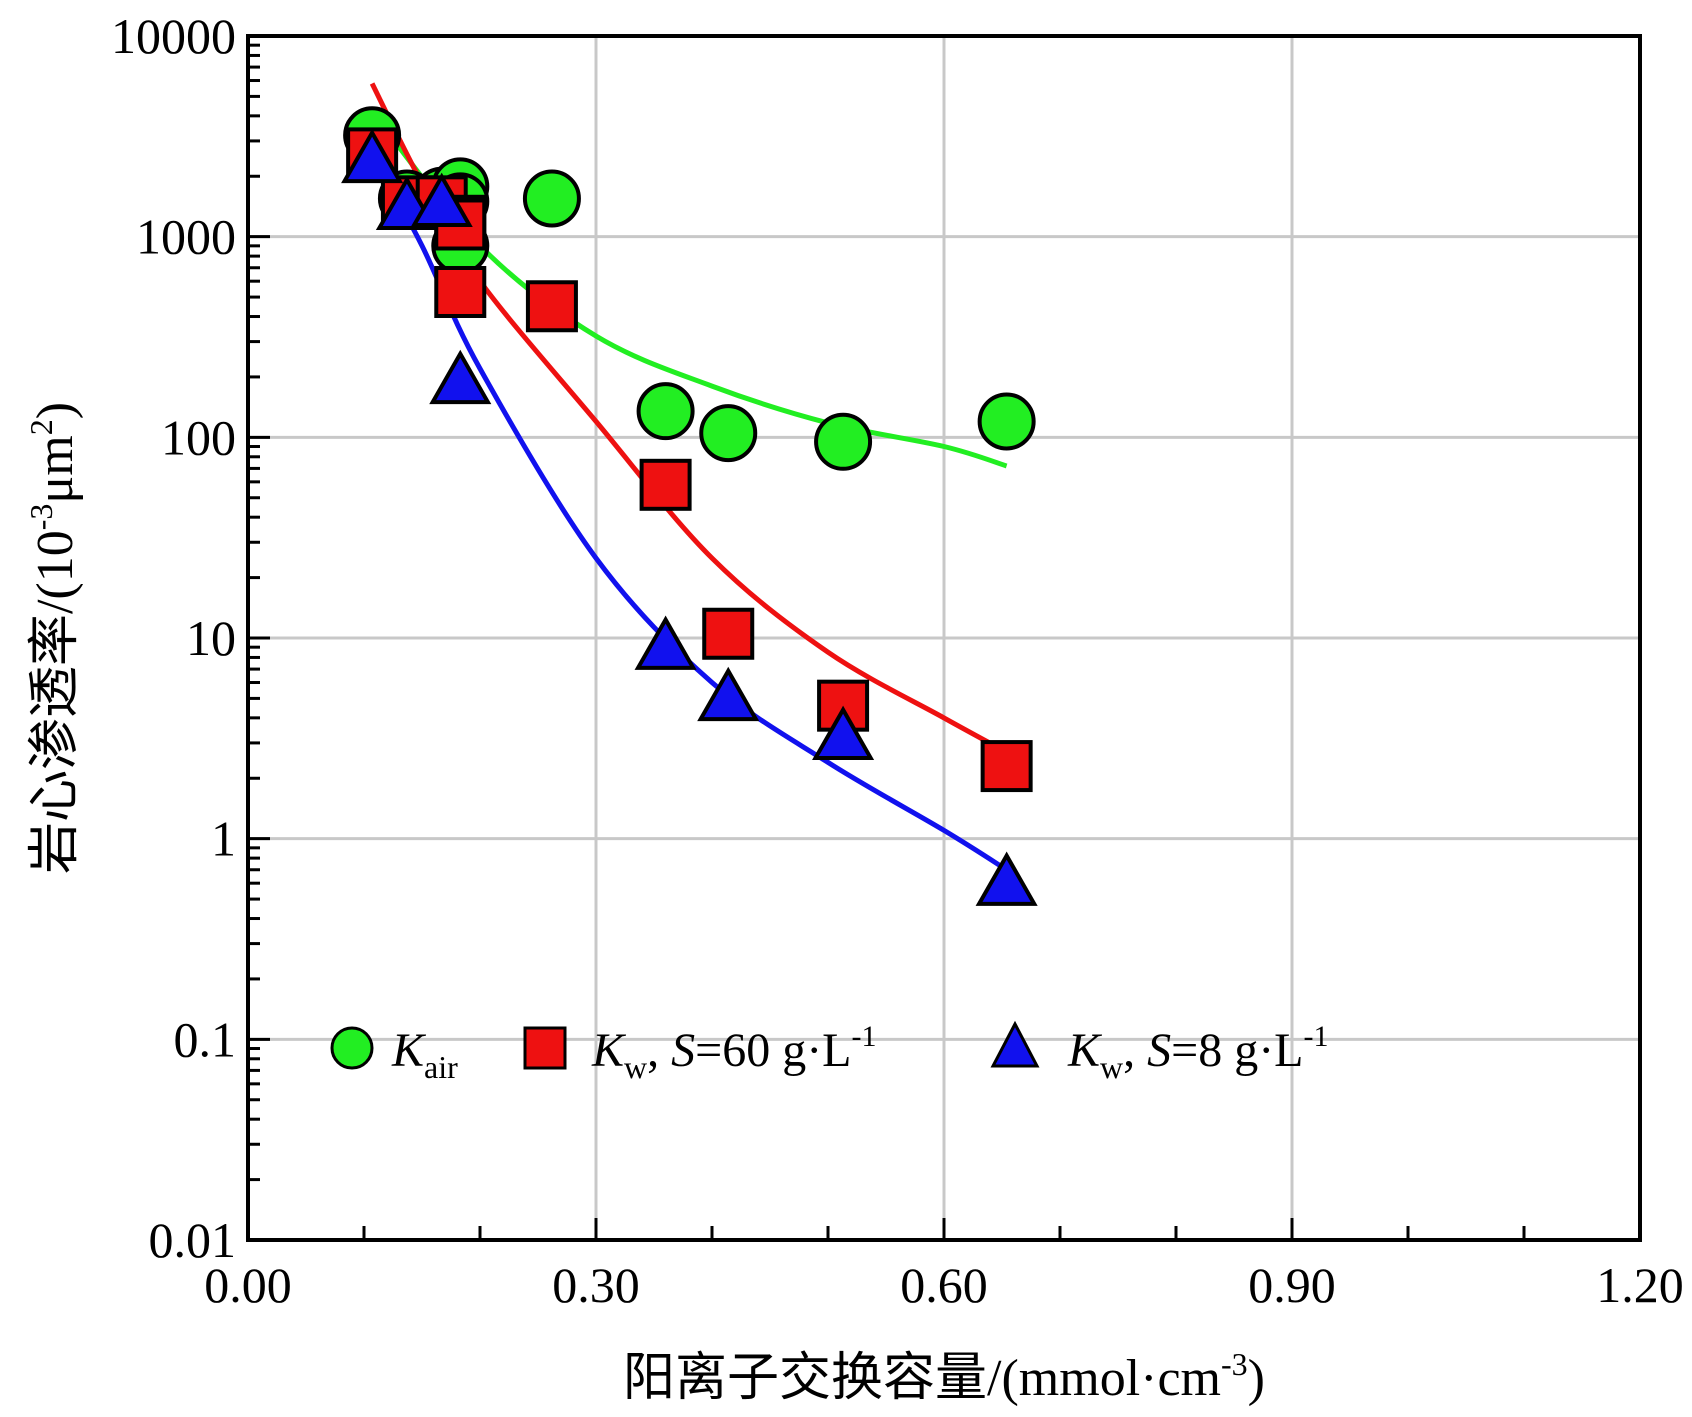  What do you see at coordinates (944, 1285) in the screenshot?
I see `x-tick-label: 0.60` at bounding box center [944, 1285].